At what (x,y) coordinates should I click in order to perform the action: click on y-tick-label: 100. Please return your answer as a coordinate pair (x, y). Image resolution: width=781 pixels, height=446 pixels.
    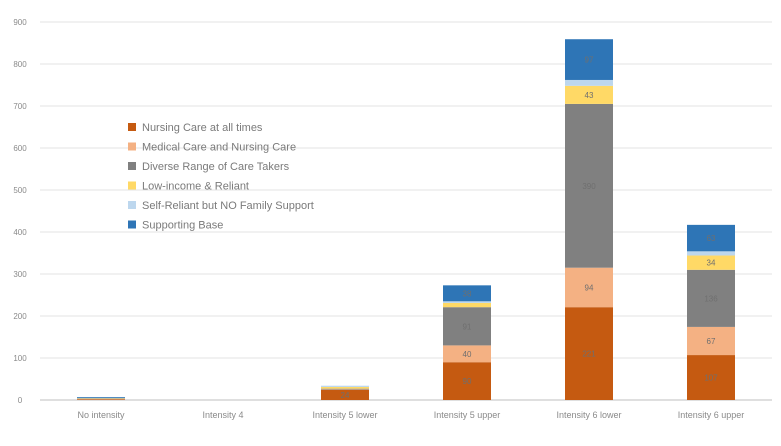
    Looking at the image, I should click on (20, 358).